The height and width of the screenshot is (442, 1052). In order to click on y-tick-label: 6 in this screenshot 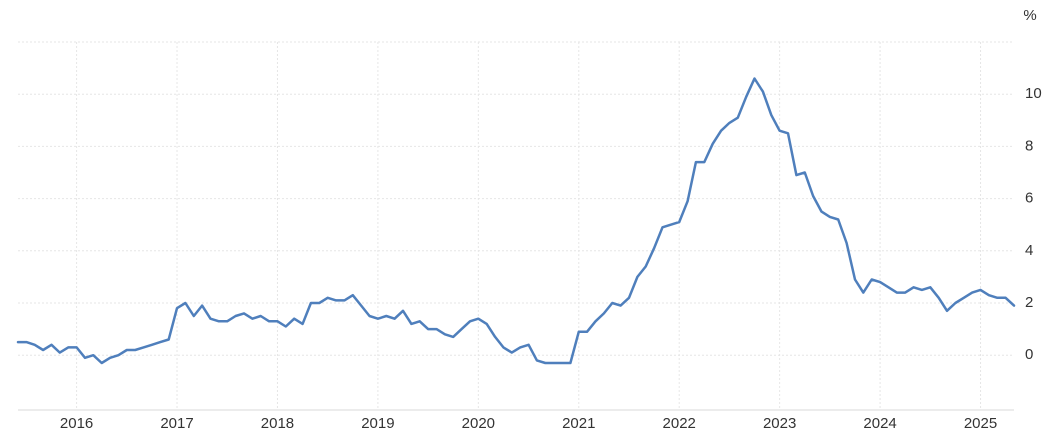, I will do `click(1029, 198)`.